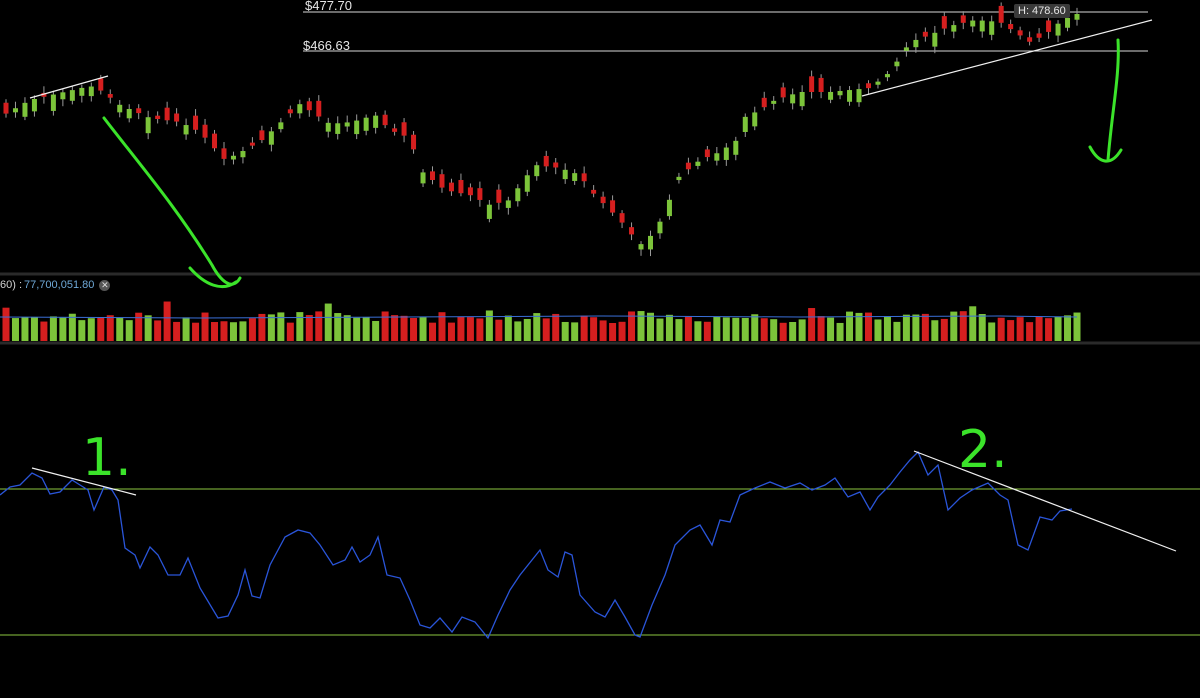 The width and height of the screenshot is (1200, 698). Describe the element at coordinates (59, 285) in the screenshot. I see `volume-readout-value: 77,700,051.80` at that location.